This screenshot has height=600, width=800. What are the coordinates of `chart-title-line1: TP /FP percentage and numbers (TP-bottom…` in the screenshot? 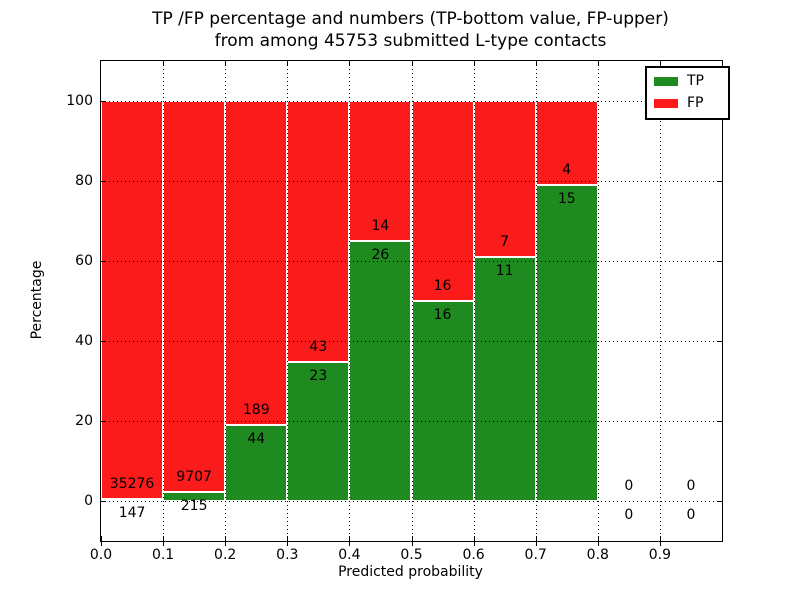 It's located at (410, 19).